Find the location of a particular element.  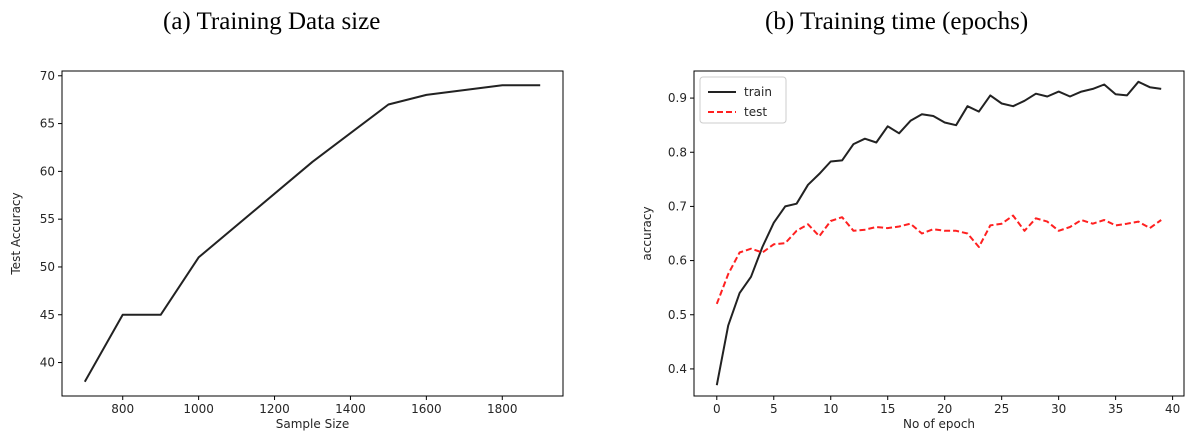

series-line-test is located at coordinates (938, 259).